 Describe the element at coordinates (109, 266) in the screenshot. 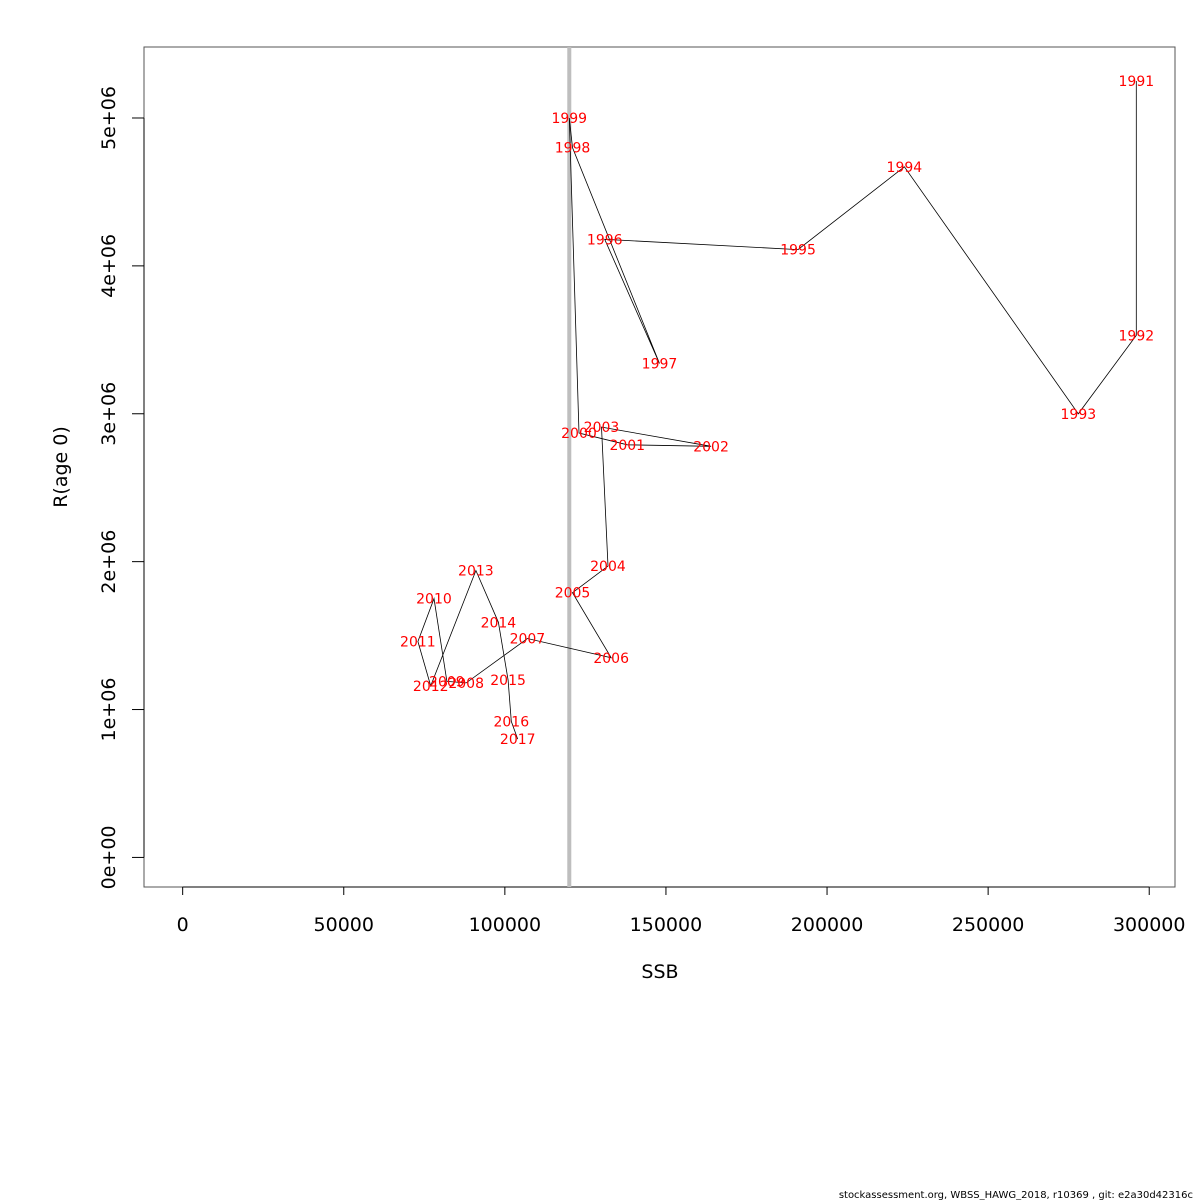

I see `y-tick-label: 4e+06` at that location.